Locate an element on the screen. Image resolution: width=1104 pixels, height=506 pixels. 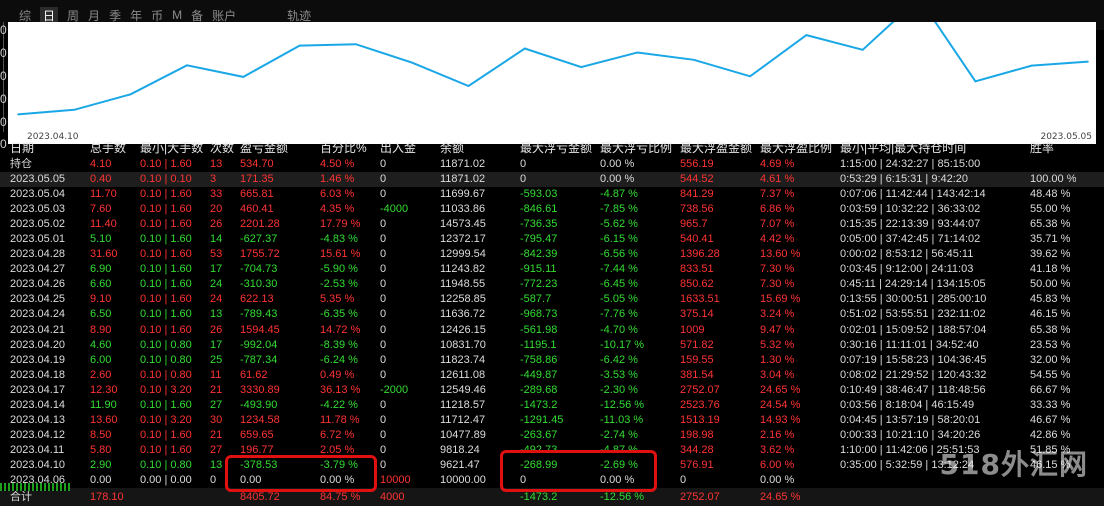
cell-date: 2023.05.05 is located at coordinates (38, 179).